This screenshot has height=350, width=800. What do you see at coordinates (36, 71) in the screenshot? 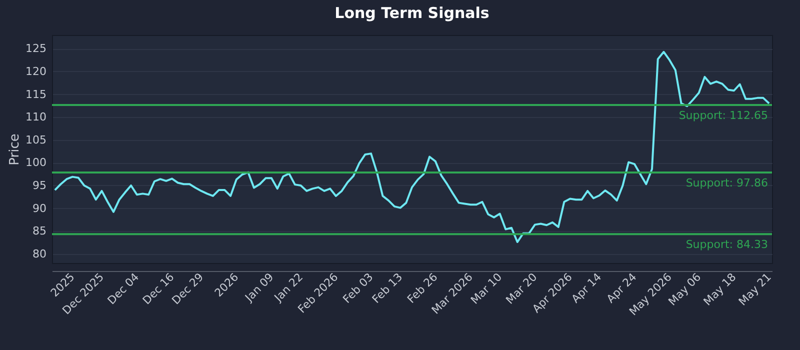
I see `y-tick-label: 120` at bounding box center [36, 71].